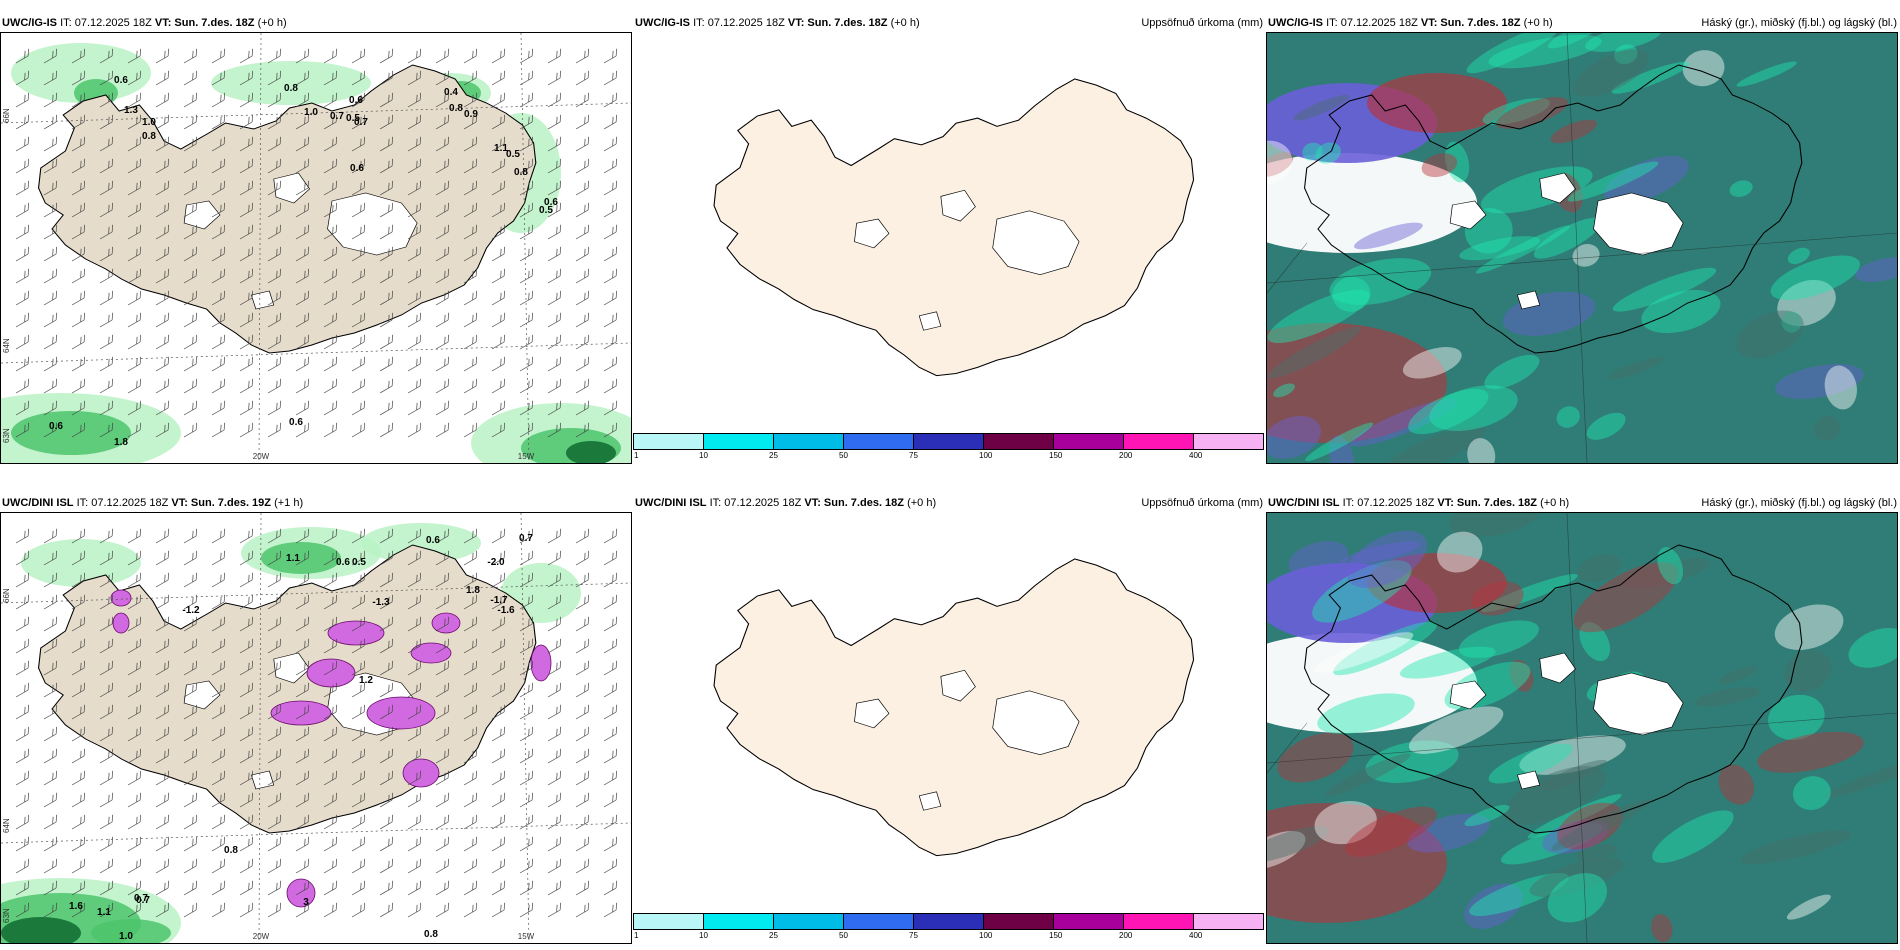 The height and width of the screenshot is (950, 1900). What do you see at coordinates (121, 598) in the screenshot?
I see `snow-area` at bounding box center [121, 598].